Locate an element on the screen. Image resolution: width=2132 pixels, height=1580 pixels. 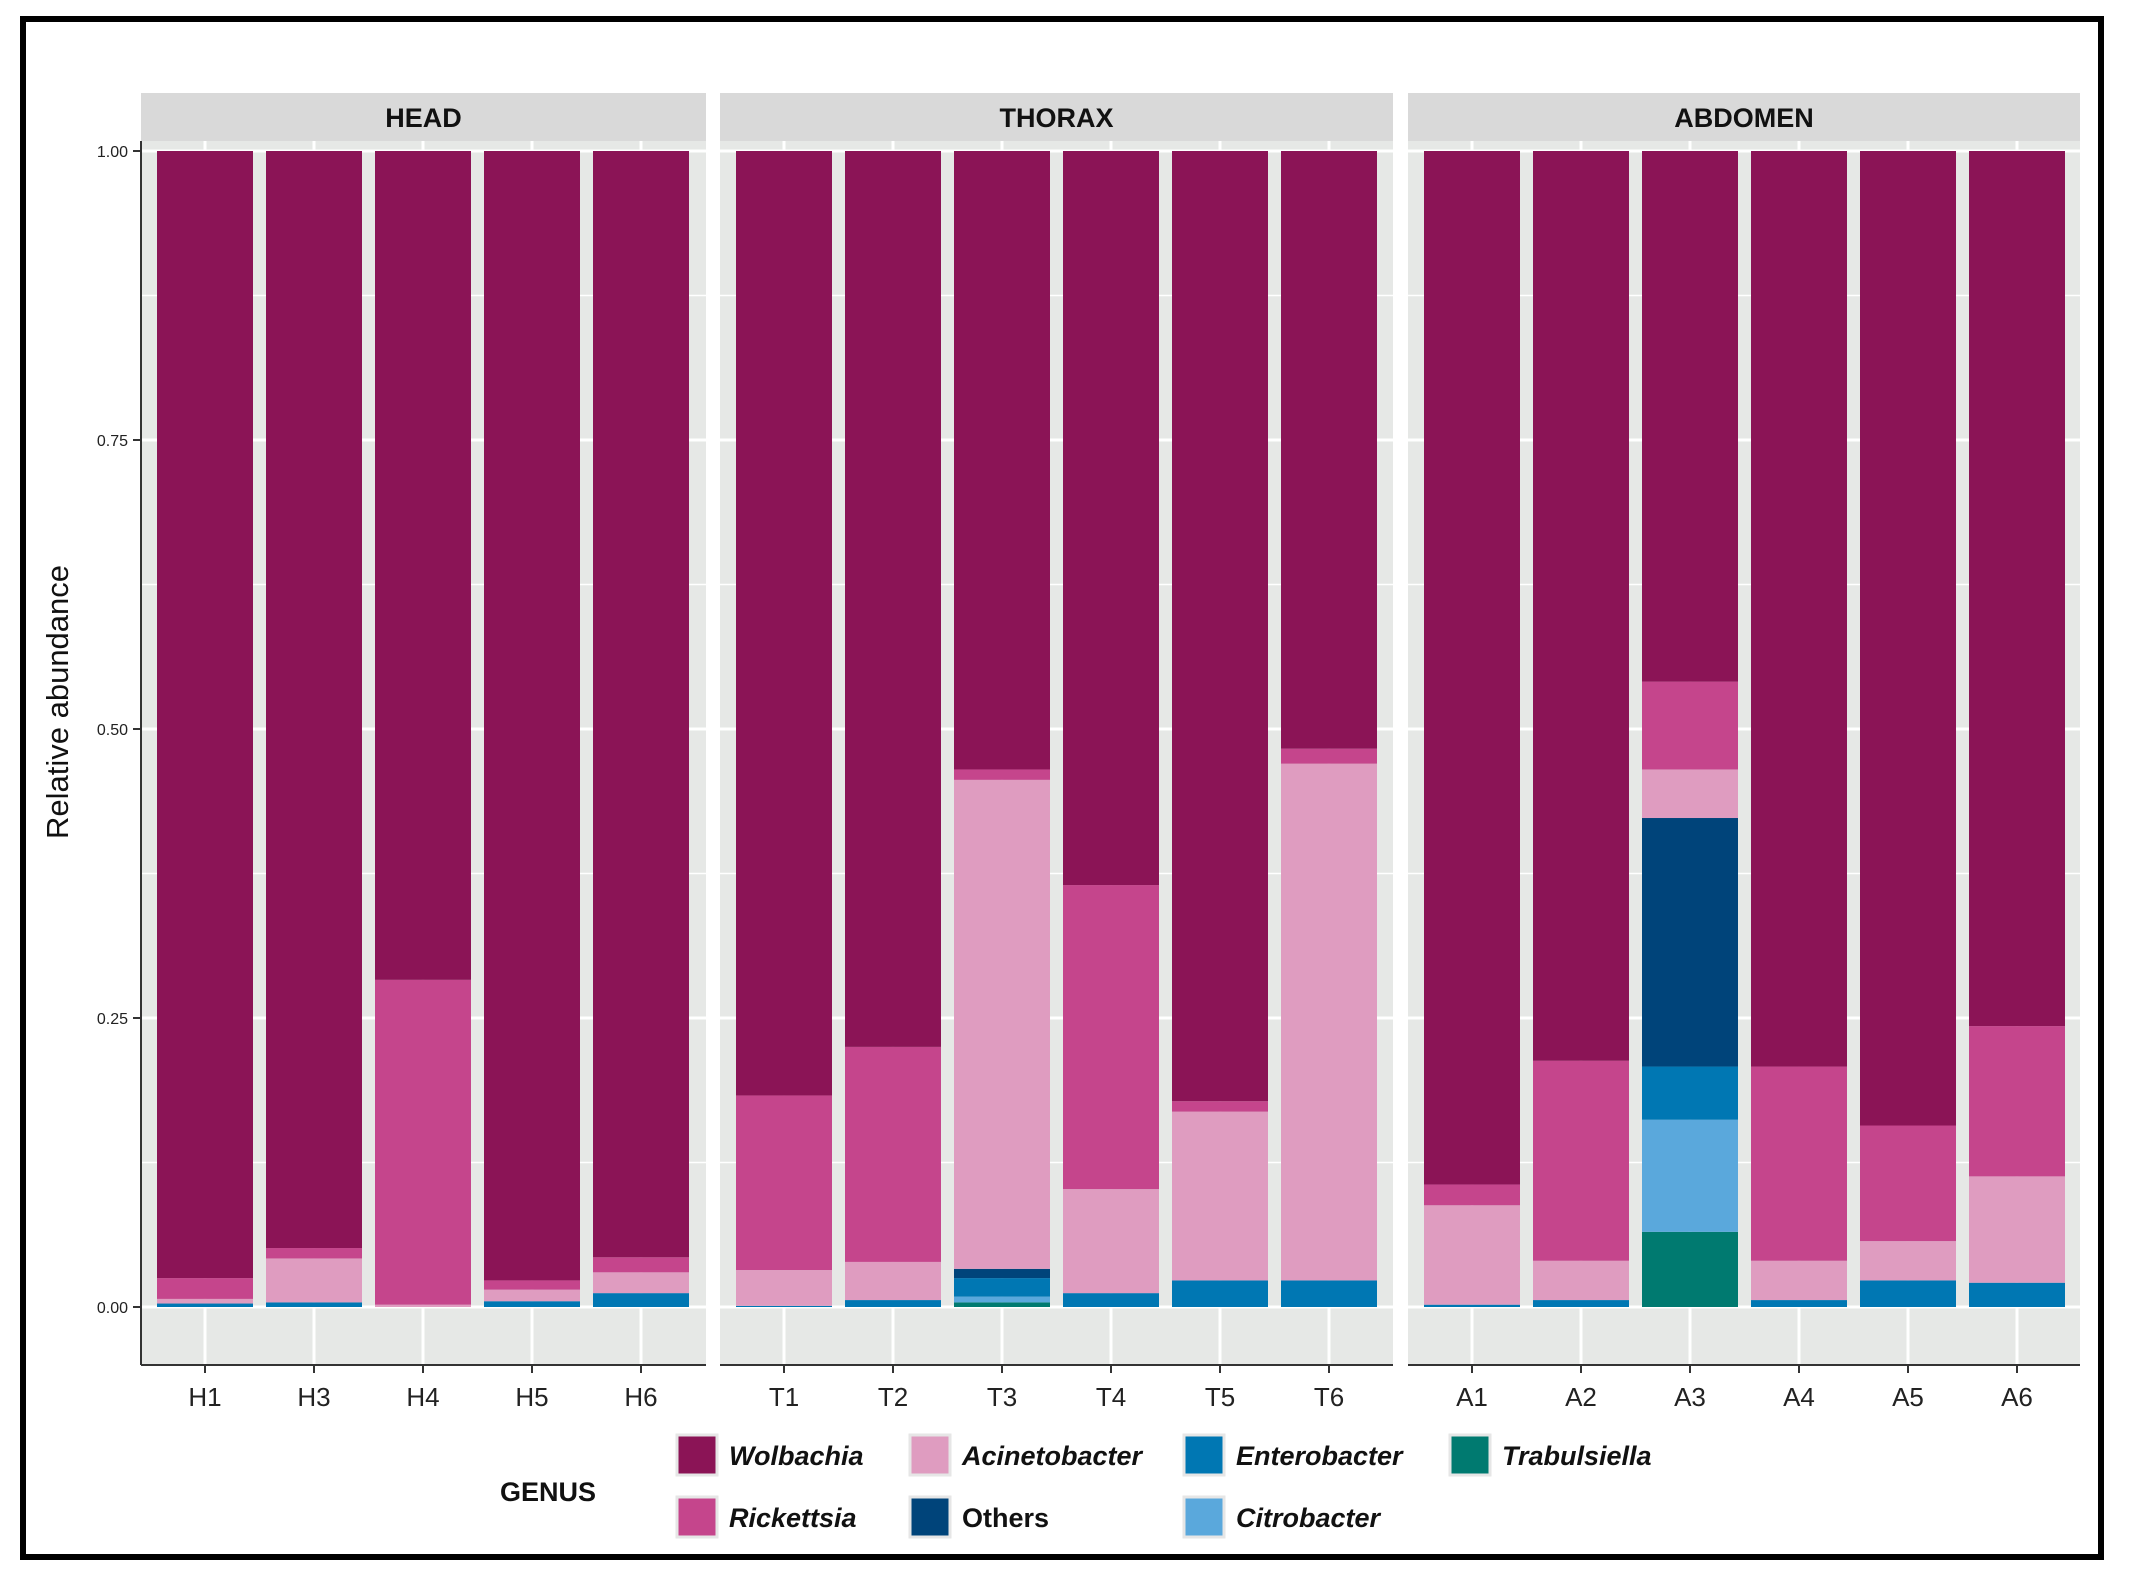
bar-a4 is located at coordinates (1799, 729).